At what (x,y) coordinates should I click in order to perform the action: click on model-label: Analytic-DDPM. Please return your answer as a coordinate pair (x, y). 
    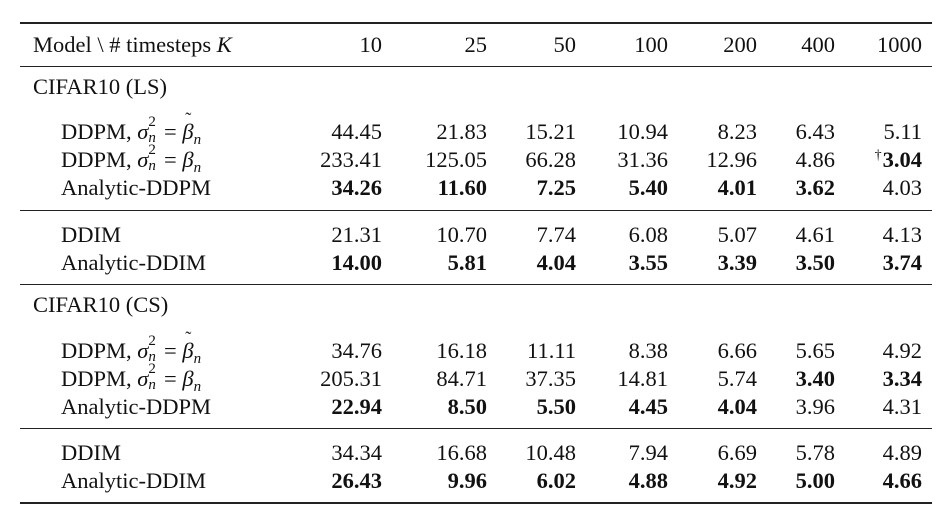
    Looking at the image, I should click on (136, 406).